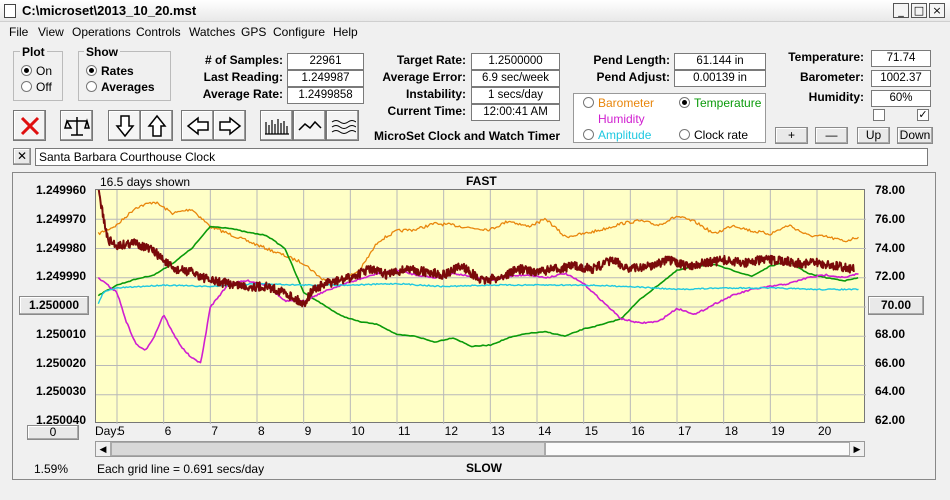 The height and width of the screenshot is (500, 950). I want to click on legend-barometer: Barometer, so click(618, 103).